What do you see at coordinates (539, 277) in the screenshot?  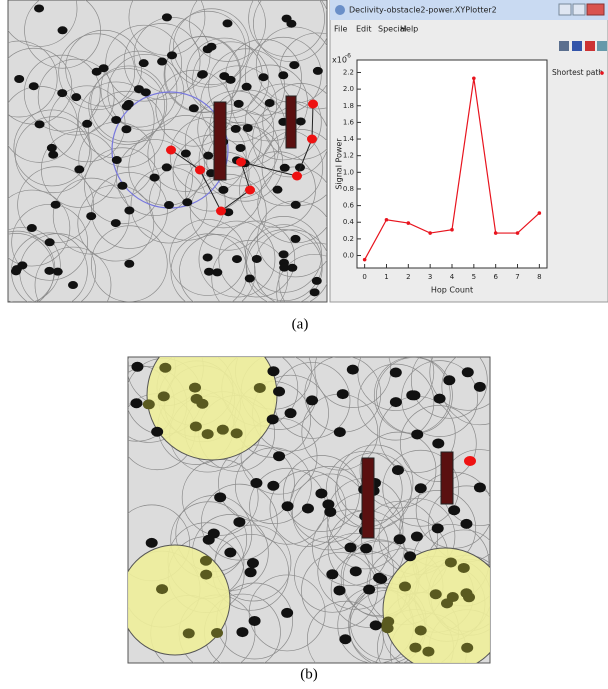 I see `x-tick-label: 8` at bounding box center [539, 277].